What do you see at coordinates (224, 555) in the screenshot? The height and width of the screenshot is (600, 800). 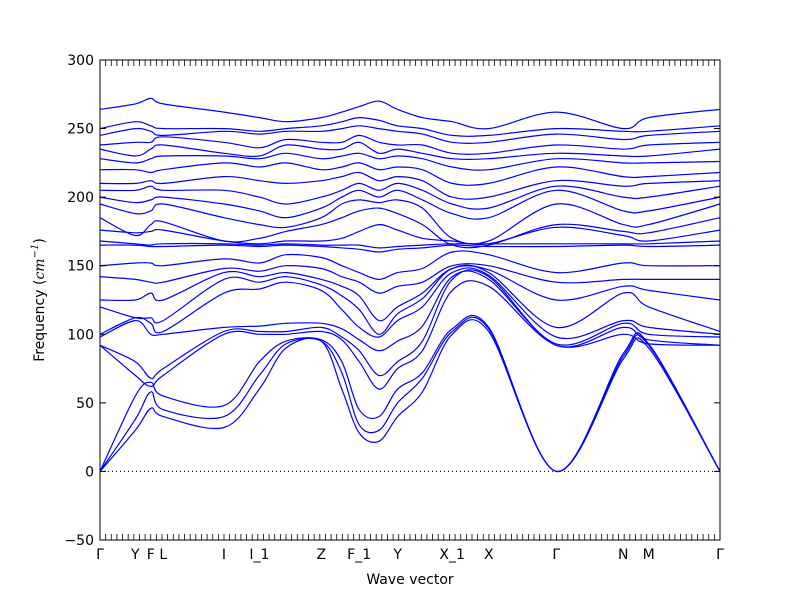 I see `x-tick-label: I` at bounding box center [224, 555].